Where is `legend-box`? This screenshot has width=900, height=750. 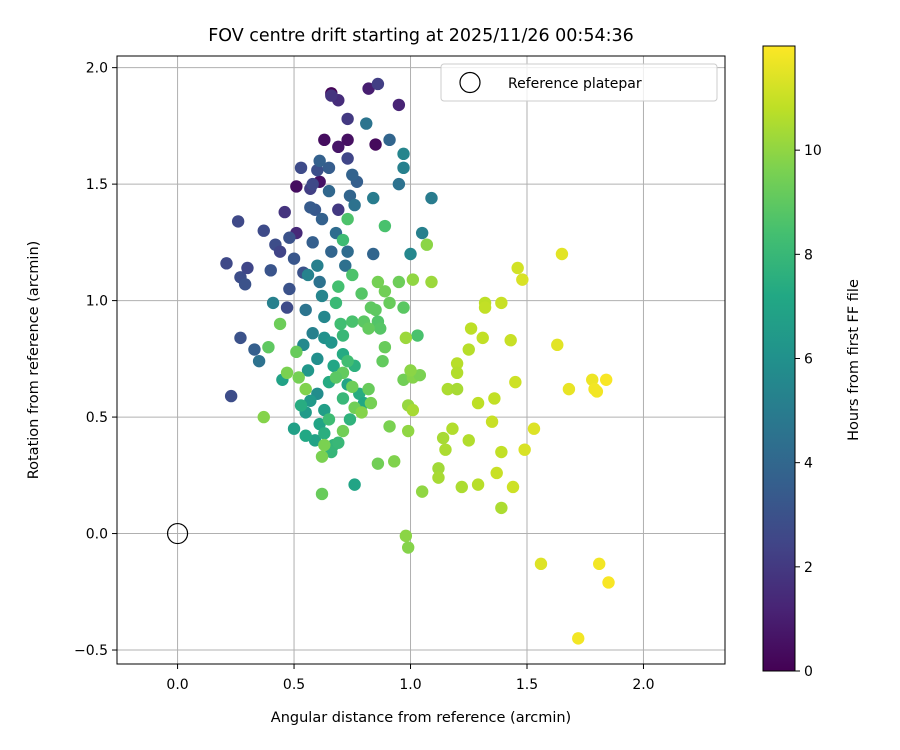
legend-box is located at coordinates (579, 82).